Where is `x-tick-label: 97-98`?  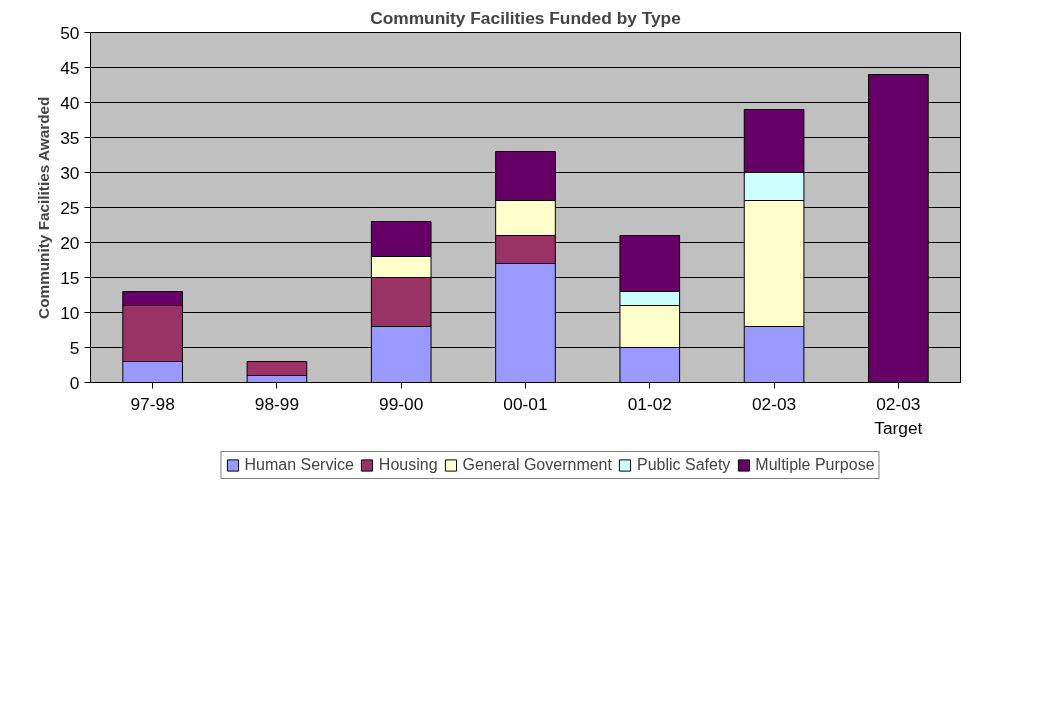
x-tick-label: 97-98 is located at coordinates (152, 403).